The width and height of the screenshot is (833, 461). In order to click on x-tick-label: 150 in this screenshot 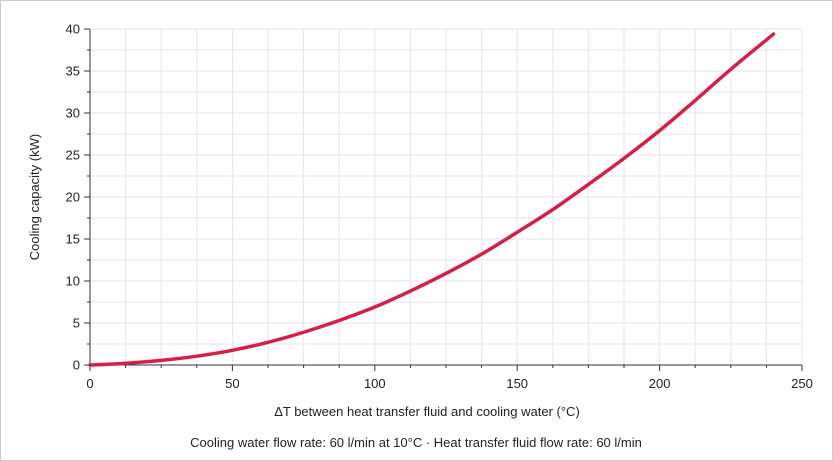, I will do `click(517, 383)`.